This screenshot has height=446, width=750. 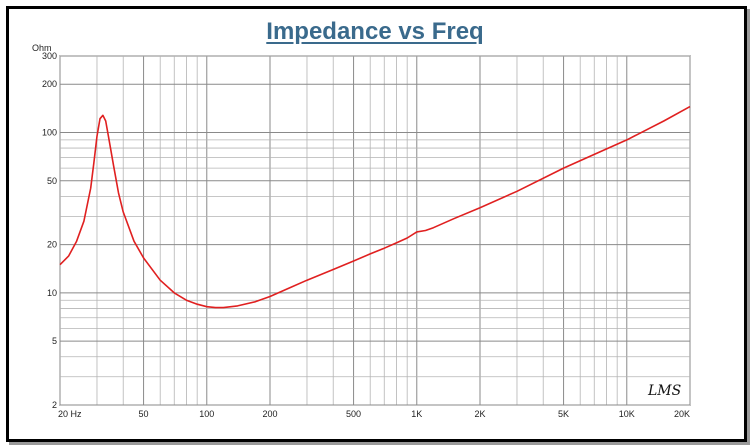 I want to click on y-axis-ticks: 300 200 100 50 20 10 5 2, so click(x=49, y=230).